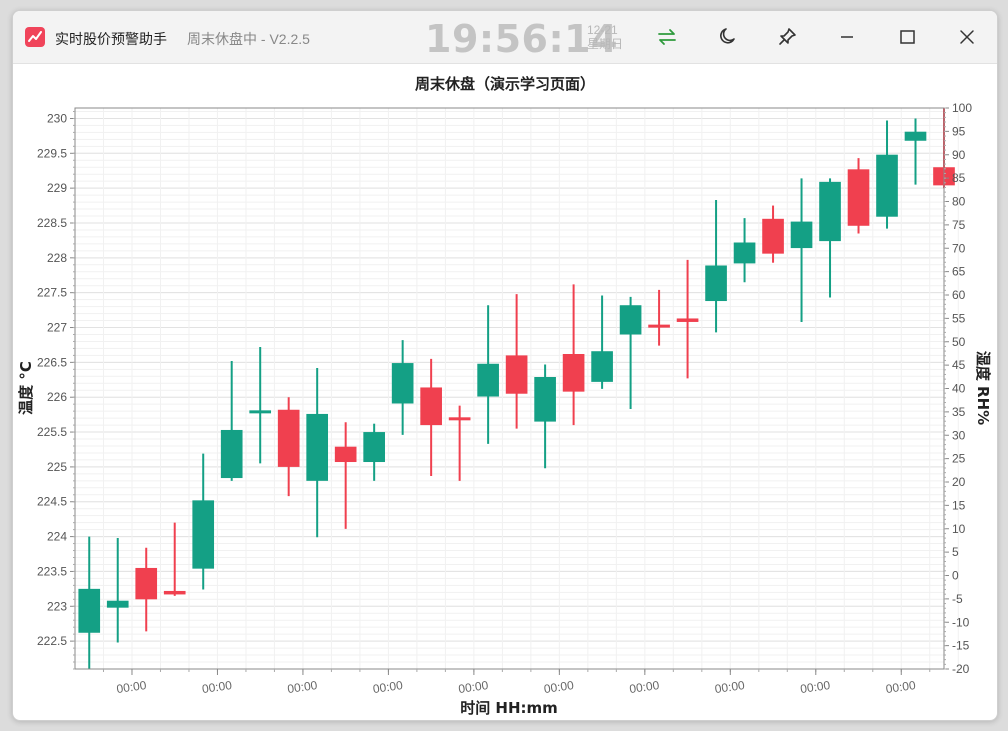 Image resolution: width=1008 pixels, height=731 pixels. I want to click on y2-tick-label: 80, so click(959, 202).